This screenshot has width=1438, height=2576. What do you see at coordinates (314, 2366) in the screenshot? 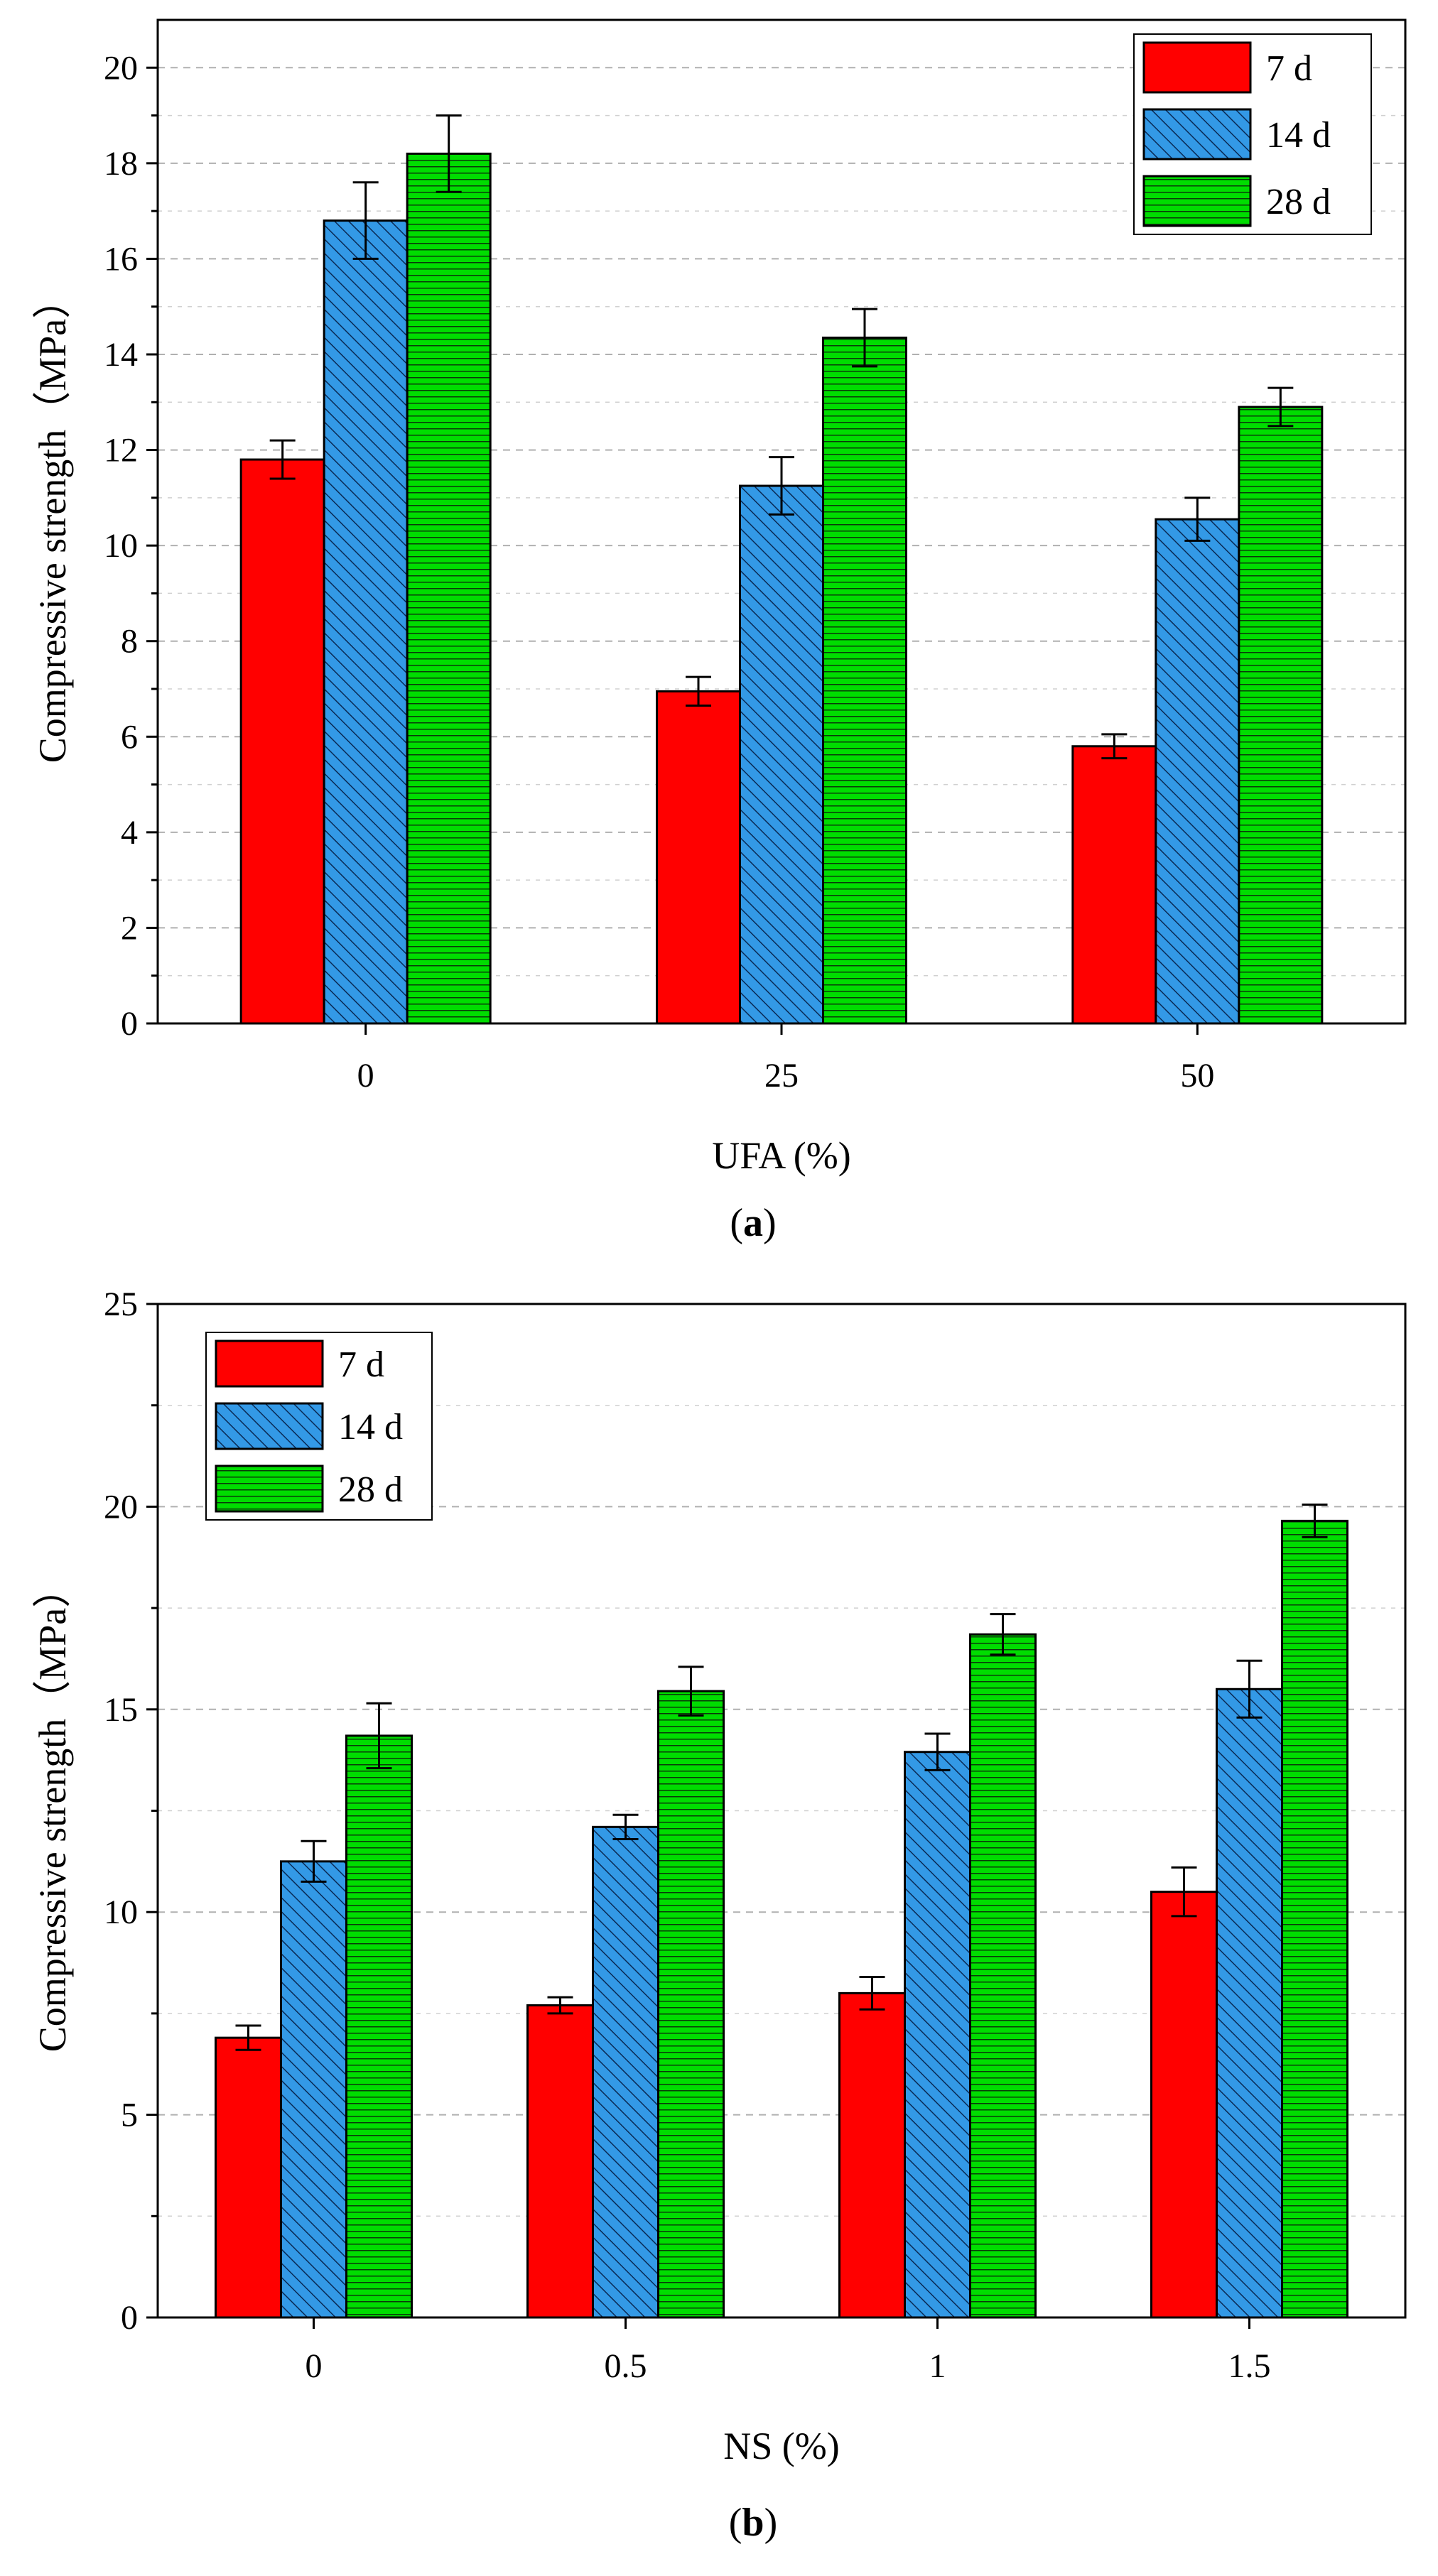
I see `x-tick-label-b-0: 0` at bounding box center [314, 2366].